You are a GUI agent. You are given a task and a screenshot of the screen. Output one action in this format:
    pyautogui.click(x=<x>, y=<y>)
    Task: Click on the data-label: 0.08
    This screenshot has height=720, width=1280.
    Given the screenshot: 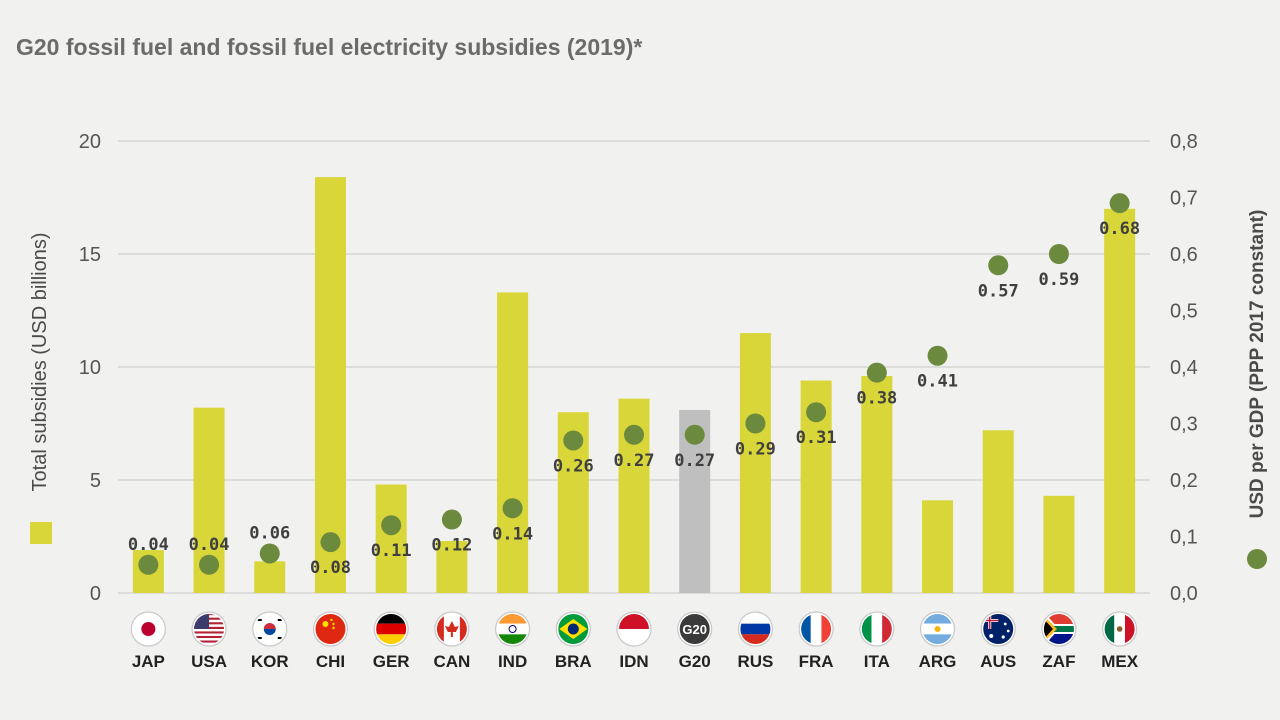 What is the action you would take?
    pyautogui.click(x=330, y=568)
    